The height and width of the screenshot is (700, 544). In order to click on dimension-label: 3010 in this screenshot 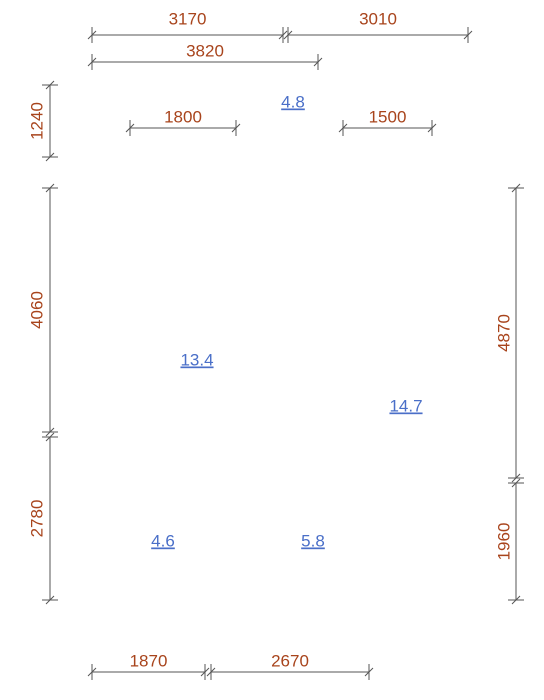, I will do `click(378, 18)`.